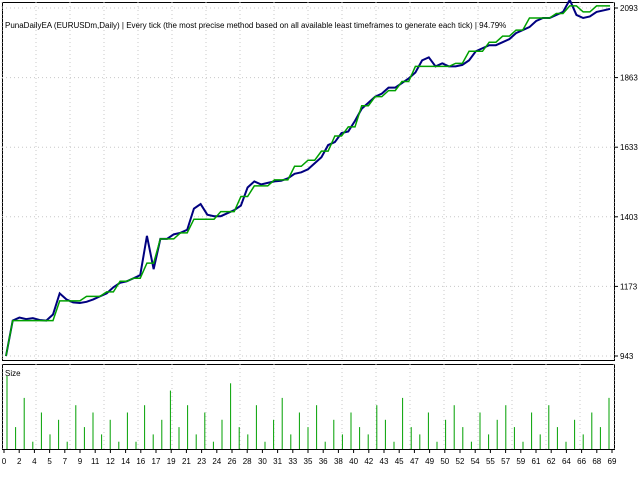  What do you see at coordinates (110, 461) in the screenshot?
I see `x-tick-label: 12` at bounding box center [110, 461].